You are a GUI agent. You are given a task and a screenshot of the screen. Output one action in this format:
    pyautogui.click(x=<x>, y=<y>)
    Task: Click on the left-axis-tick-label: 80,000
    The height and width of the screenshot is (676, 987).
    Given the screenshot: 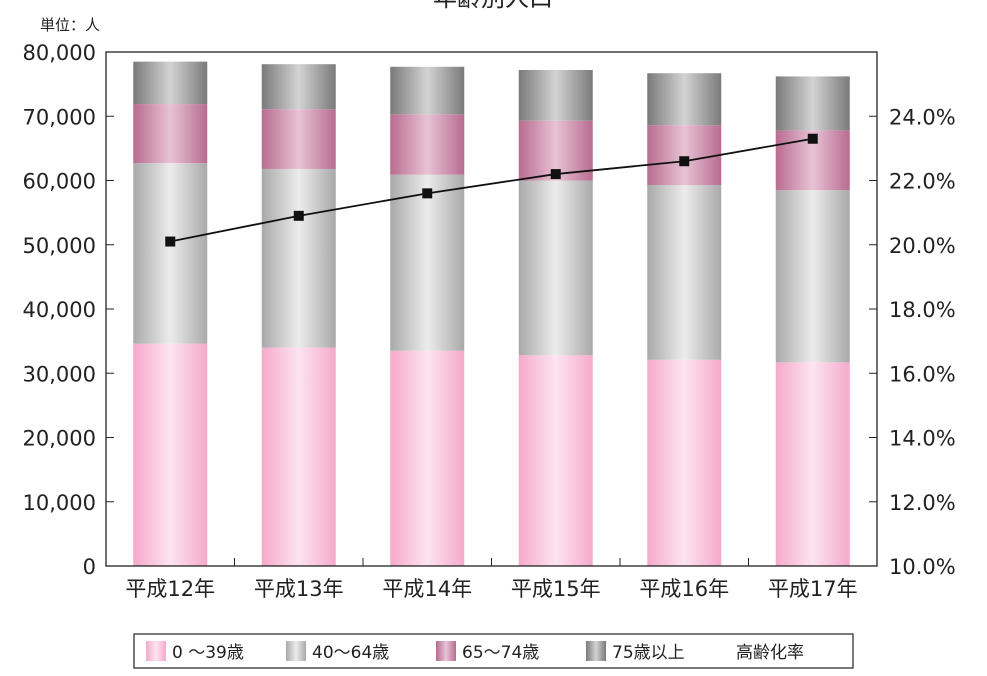 What is the action you would take?
    pyautogui.click(x=59, y=53)
    